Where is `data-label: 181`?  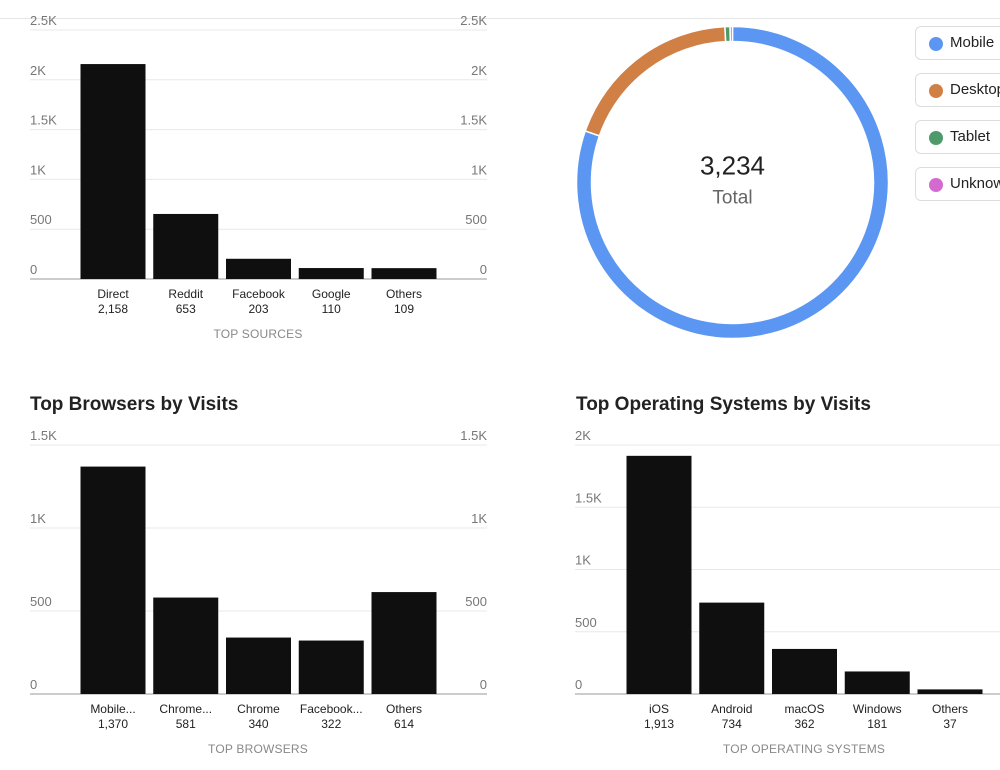
data-label: 181 is located at coordinates (877, 724).